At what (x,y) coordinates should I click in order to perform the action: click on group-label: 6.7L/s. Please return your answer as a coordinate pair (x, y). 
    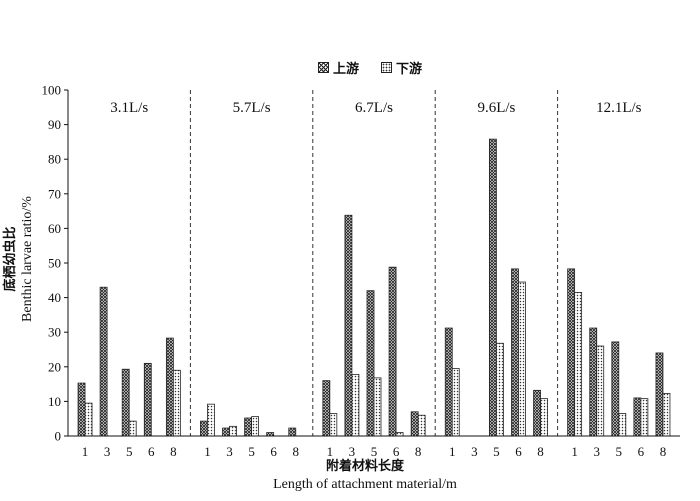
    Looking at the image, I should click on (374, 108).